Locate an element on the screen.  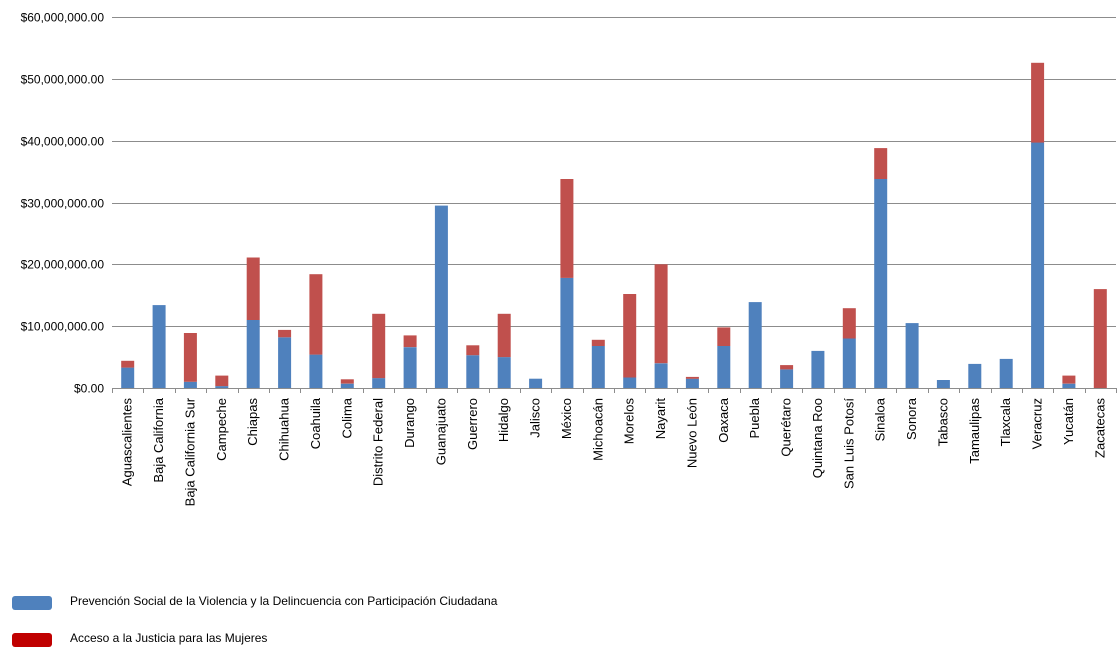
y-tick-label: $20,000,000.00 is located at coordinates (63, 265).